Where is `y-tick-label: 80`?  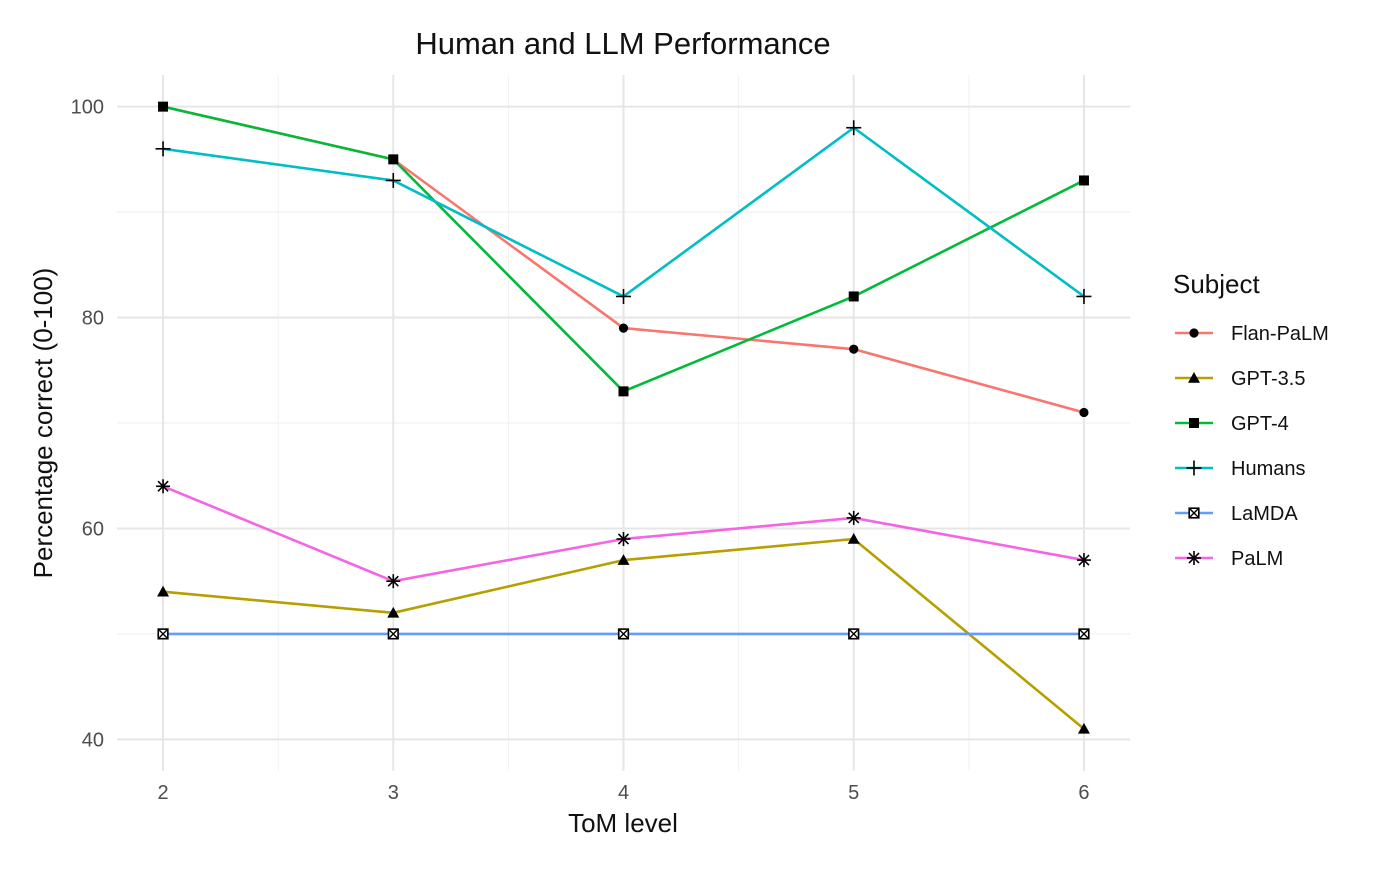
y-tick-label: 80 is located at coordinates (93, 319).